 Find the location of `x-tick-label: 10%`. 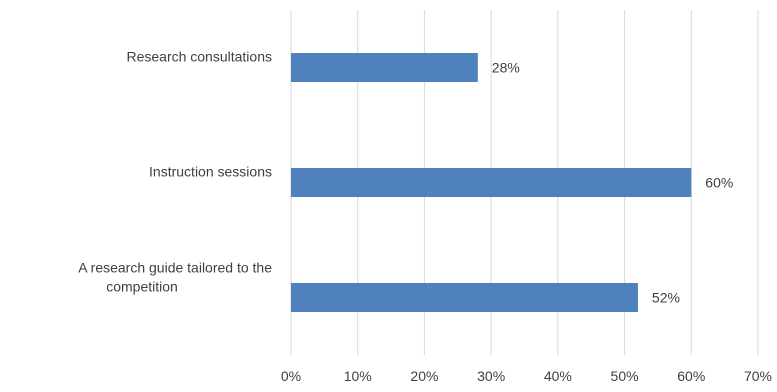

x-tick-label: 10% is located at coordinates (358, 376).